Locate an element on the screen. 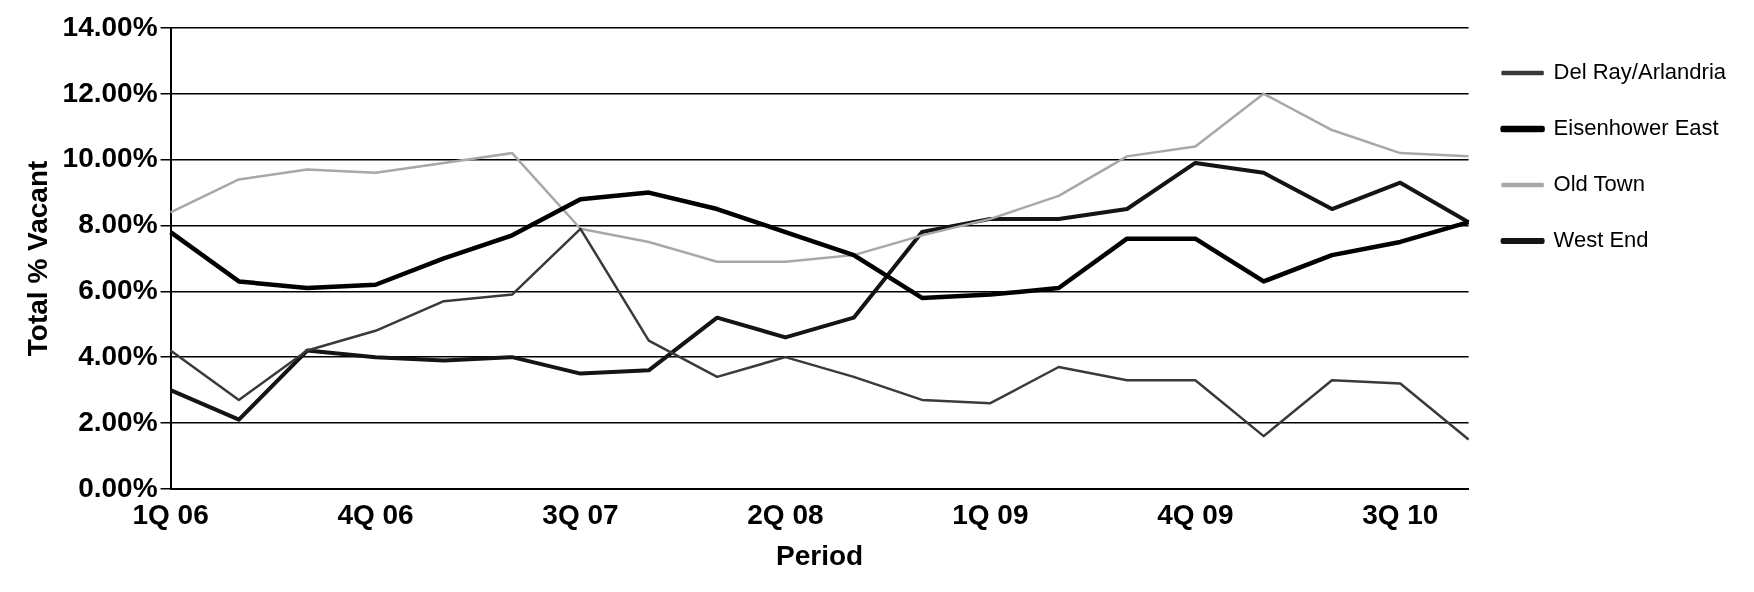  legend-label: Del Ray/Arlandria is located at coordinates (1640, 72).